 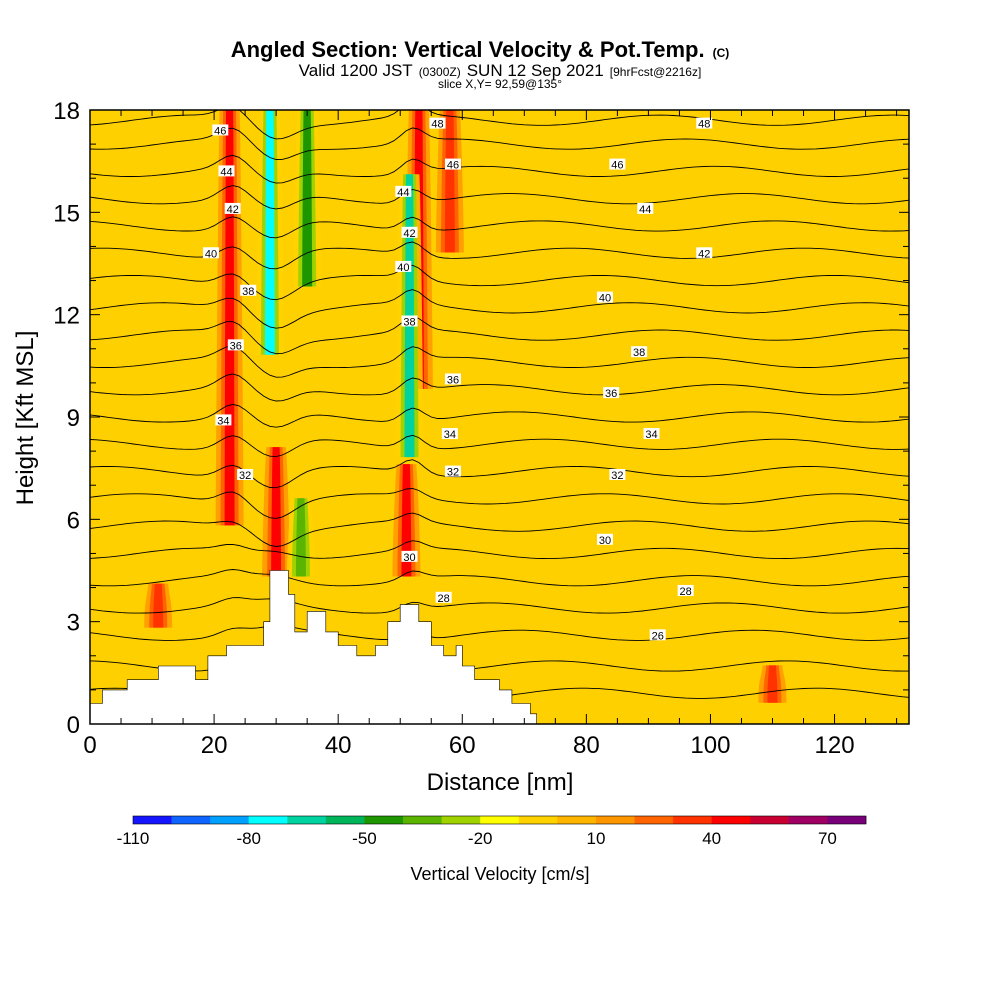 What do you see at coordinates (595, 838) in the screenshot?
I see `colorbar-tick-label: 10` at bounding box center [595, 838].